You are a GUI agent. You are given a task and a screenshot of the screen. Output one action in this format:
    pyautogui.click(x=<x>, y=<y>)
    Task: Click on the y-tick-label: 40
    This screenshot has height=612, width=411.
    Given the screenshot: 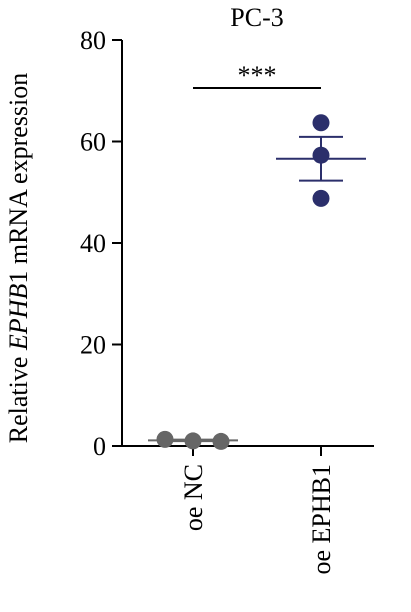 What is the action you would take?
    pyautogui.click(x=93, y=243)
    